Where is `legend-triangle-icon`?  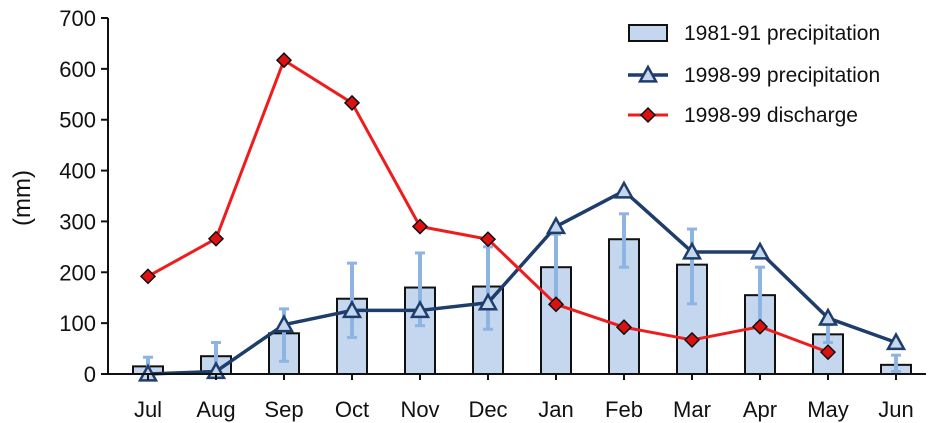 legend-triangle-icon is located at coordinates (648, 73).